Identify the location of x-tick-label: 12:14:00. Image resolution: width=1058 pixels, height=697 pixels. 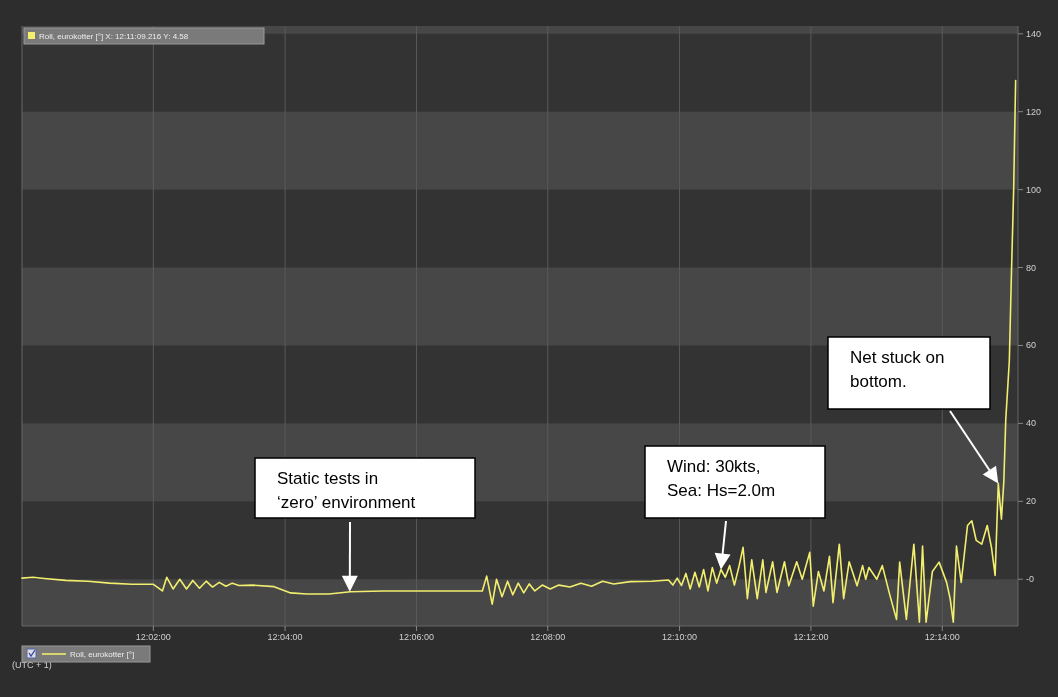
(942, 637).